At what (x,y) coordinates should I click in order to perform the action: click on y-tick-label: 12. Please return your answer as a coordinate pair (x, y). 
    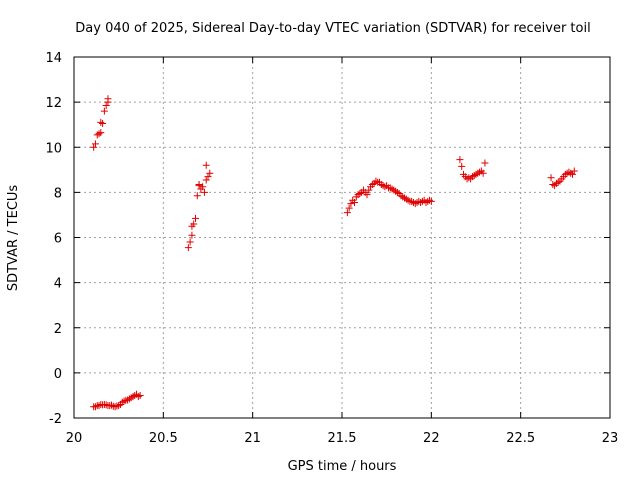
    Looking at the image, I should click on (53, 103).